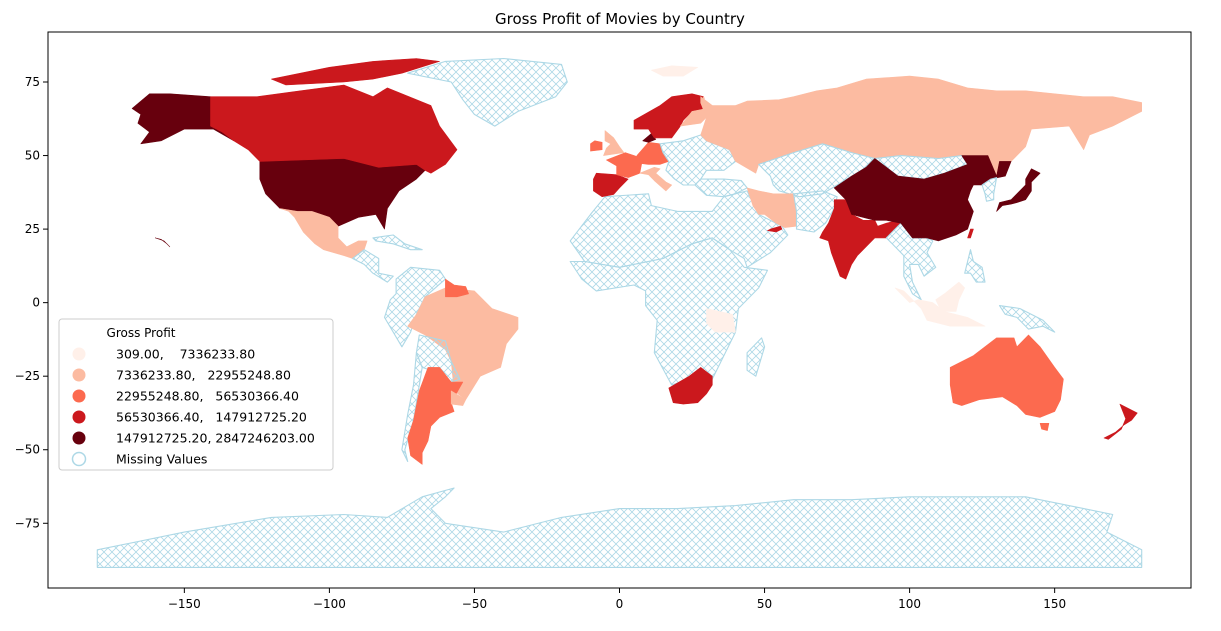 The image size is (1221, 631). What do you see at coordinates (756, 357) in the screenshot?
I see `region-madagascar` at bounding box center [756, 357].